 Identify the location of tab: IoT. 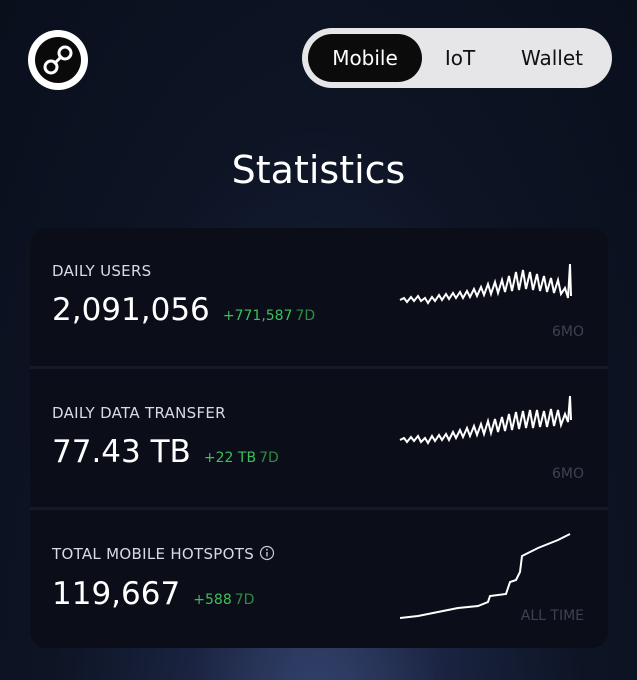
(460, 58).